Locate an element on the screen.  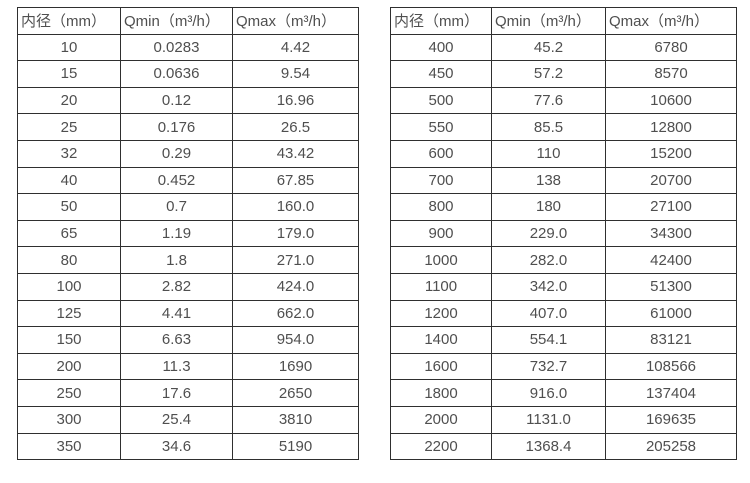
table-cell: 4.41 is located at coordinates (176, 313).